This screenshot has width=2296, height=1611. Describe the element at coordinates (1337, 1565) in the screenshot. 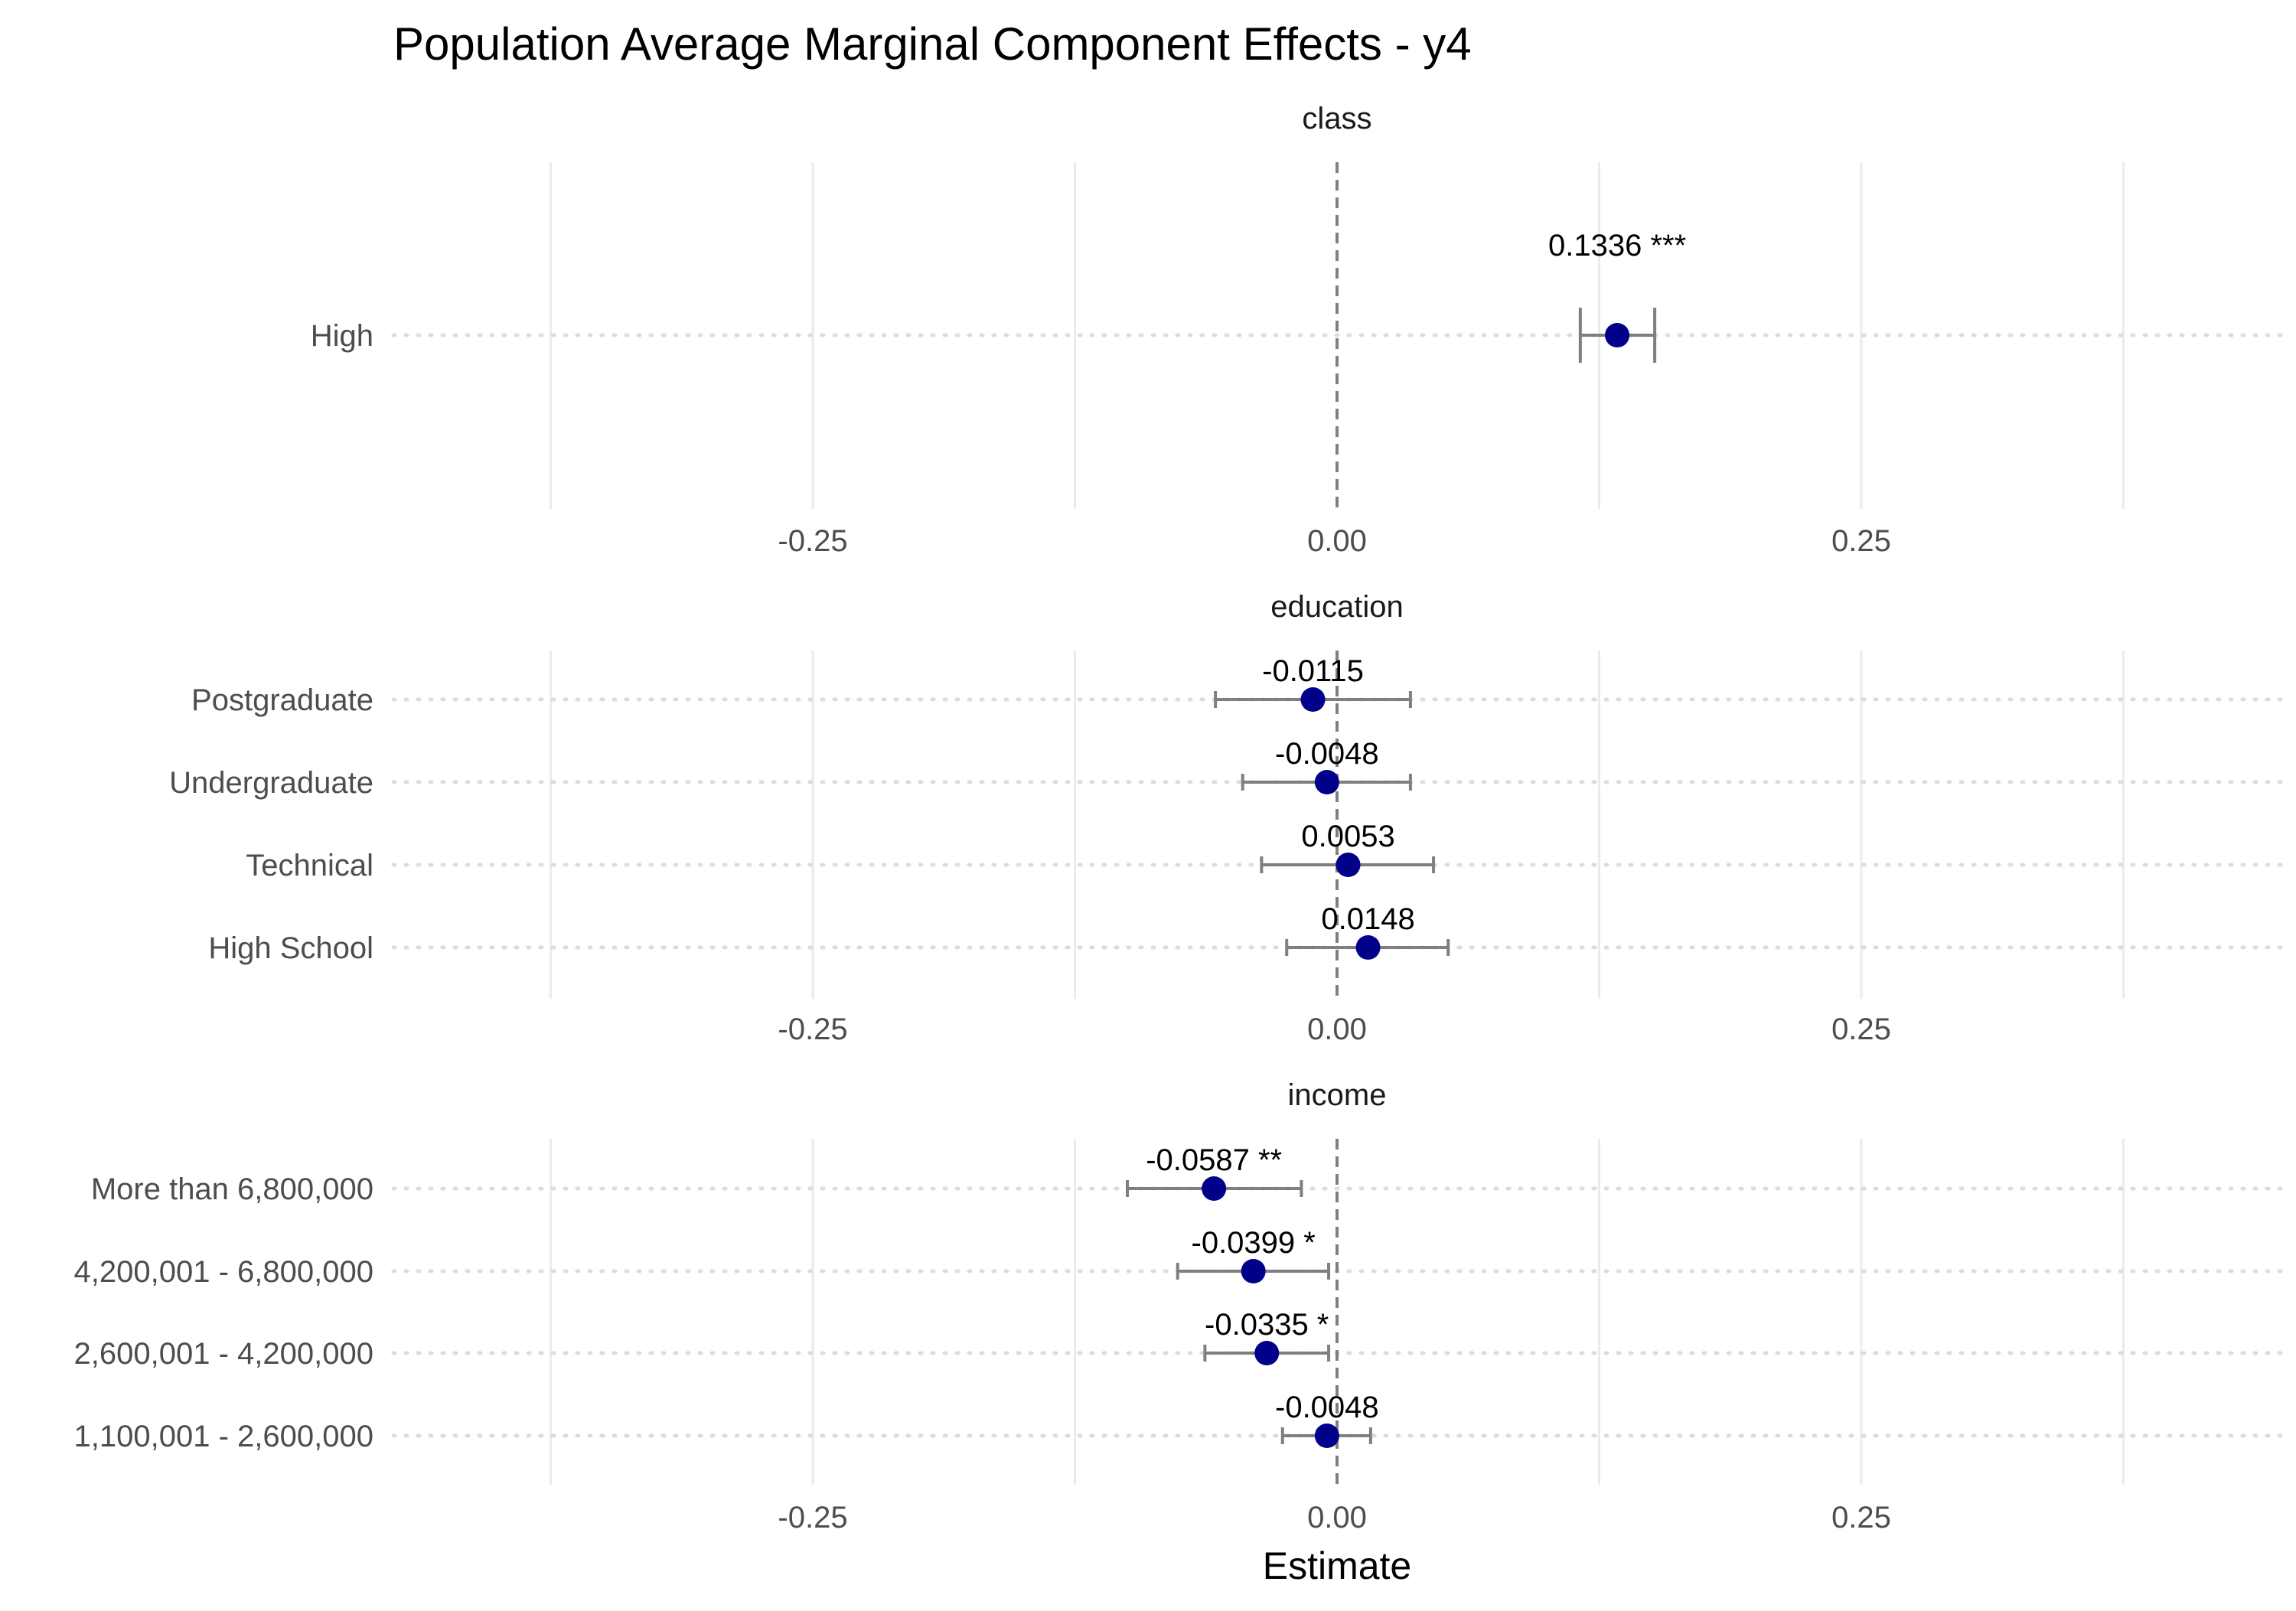

I see `x-axis-label: Estimate` at that location.